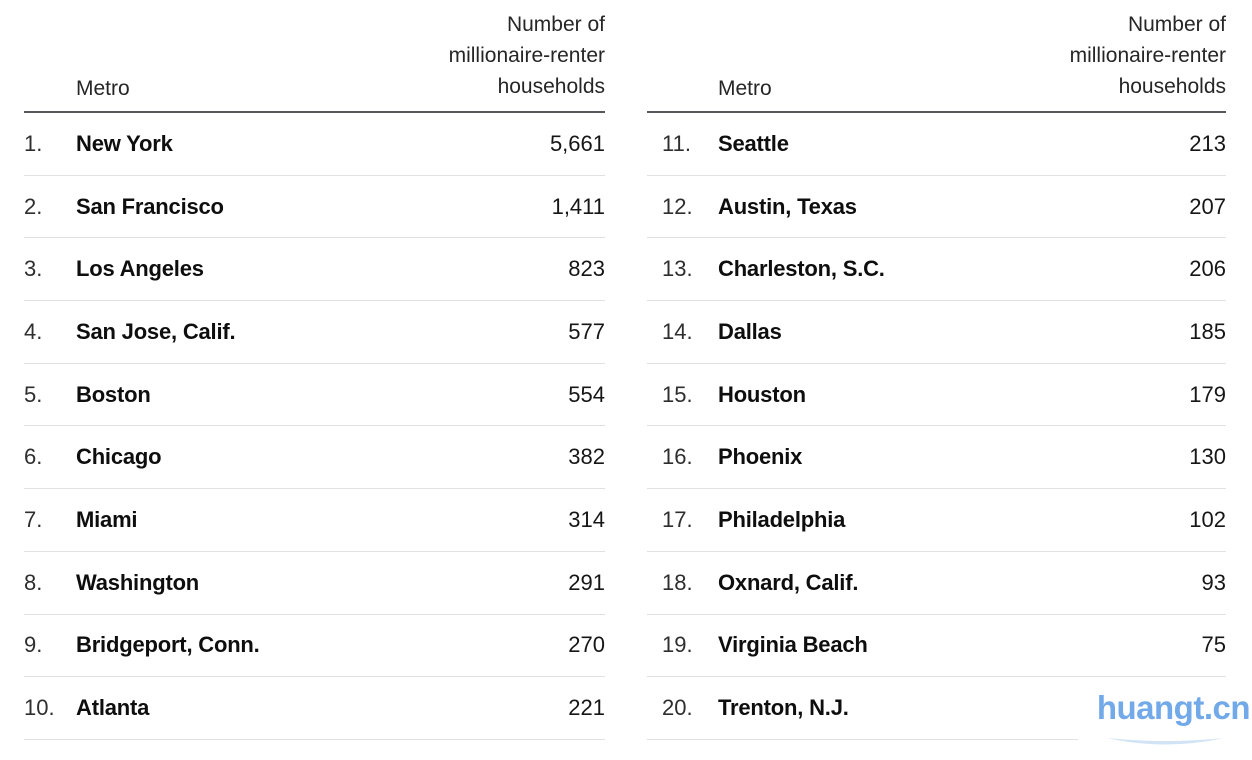 Image resolution: width=1252 pixels, height=760 pixels. I want to click on households-value: 102, so click(1207, 519).